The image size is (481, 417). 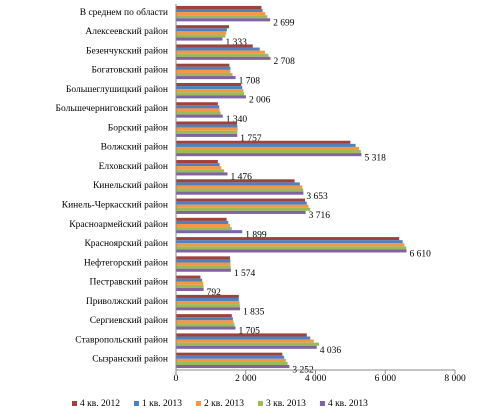 I want to click on value-label: 3 716, so click(x=320, y=216).